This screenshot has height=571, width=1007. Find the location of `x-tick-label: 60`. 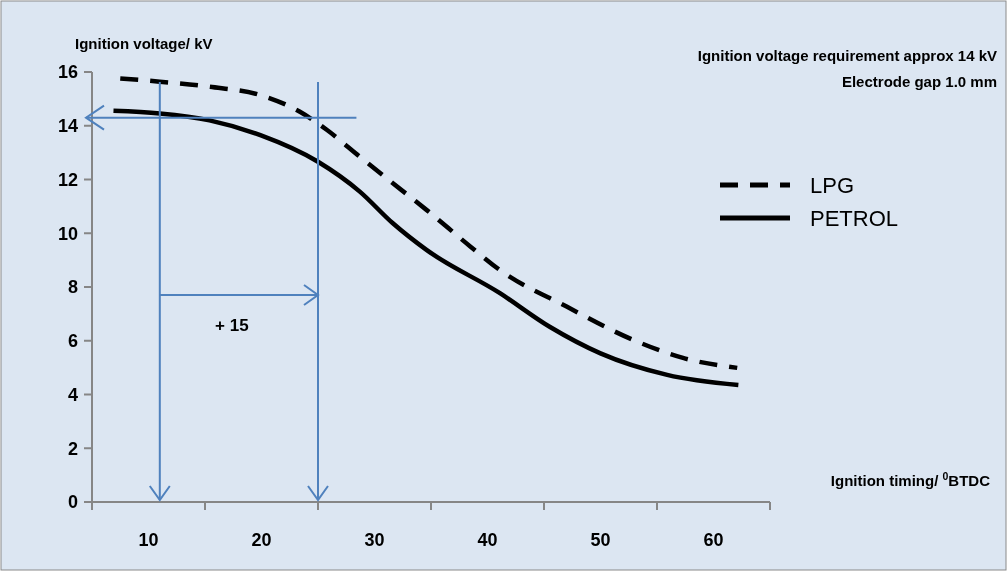

x-tick-label: 60 is located at coordinates (713, 540).